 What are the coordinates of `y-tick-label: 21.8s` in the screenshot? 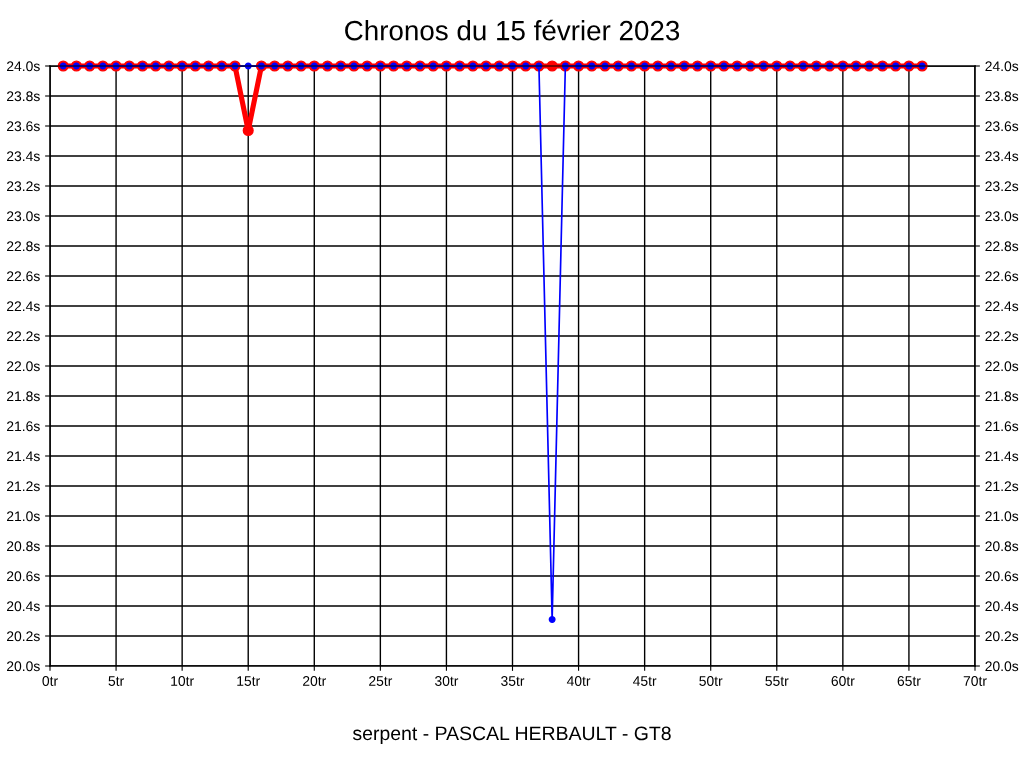 It's located at (23, 396).